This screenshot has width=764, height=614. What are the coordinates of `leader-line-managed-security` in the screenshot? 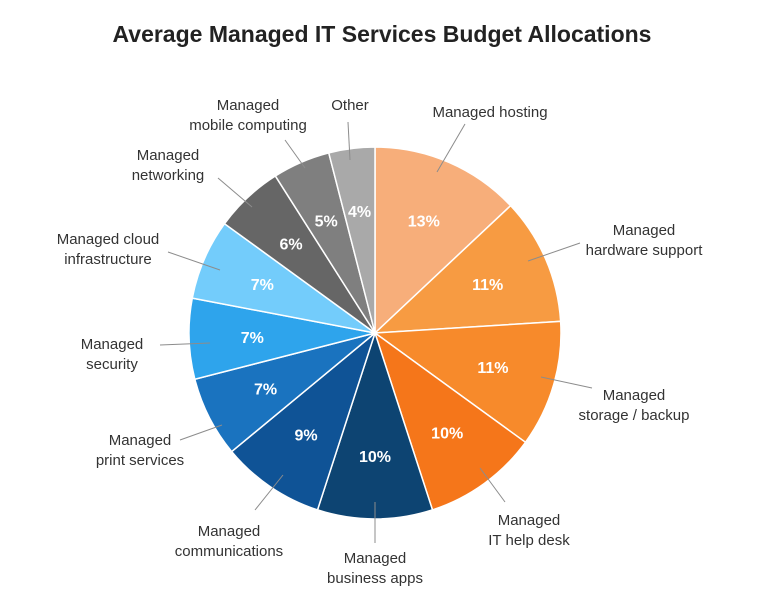 It's located at (185, 344).